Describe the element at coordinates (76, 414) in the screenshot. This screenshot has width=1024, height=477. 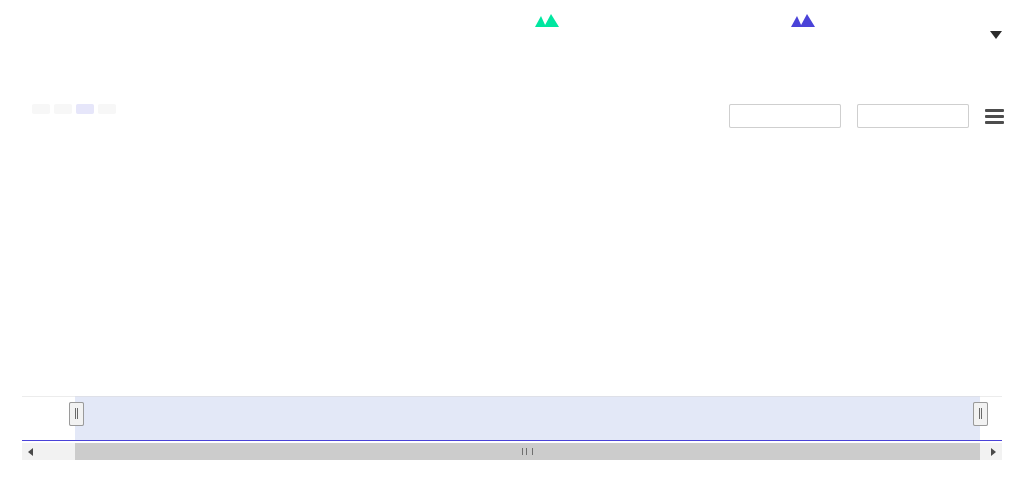
I see `navigator-handle-left` at that location.